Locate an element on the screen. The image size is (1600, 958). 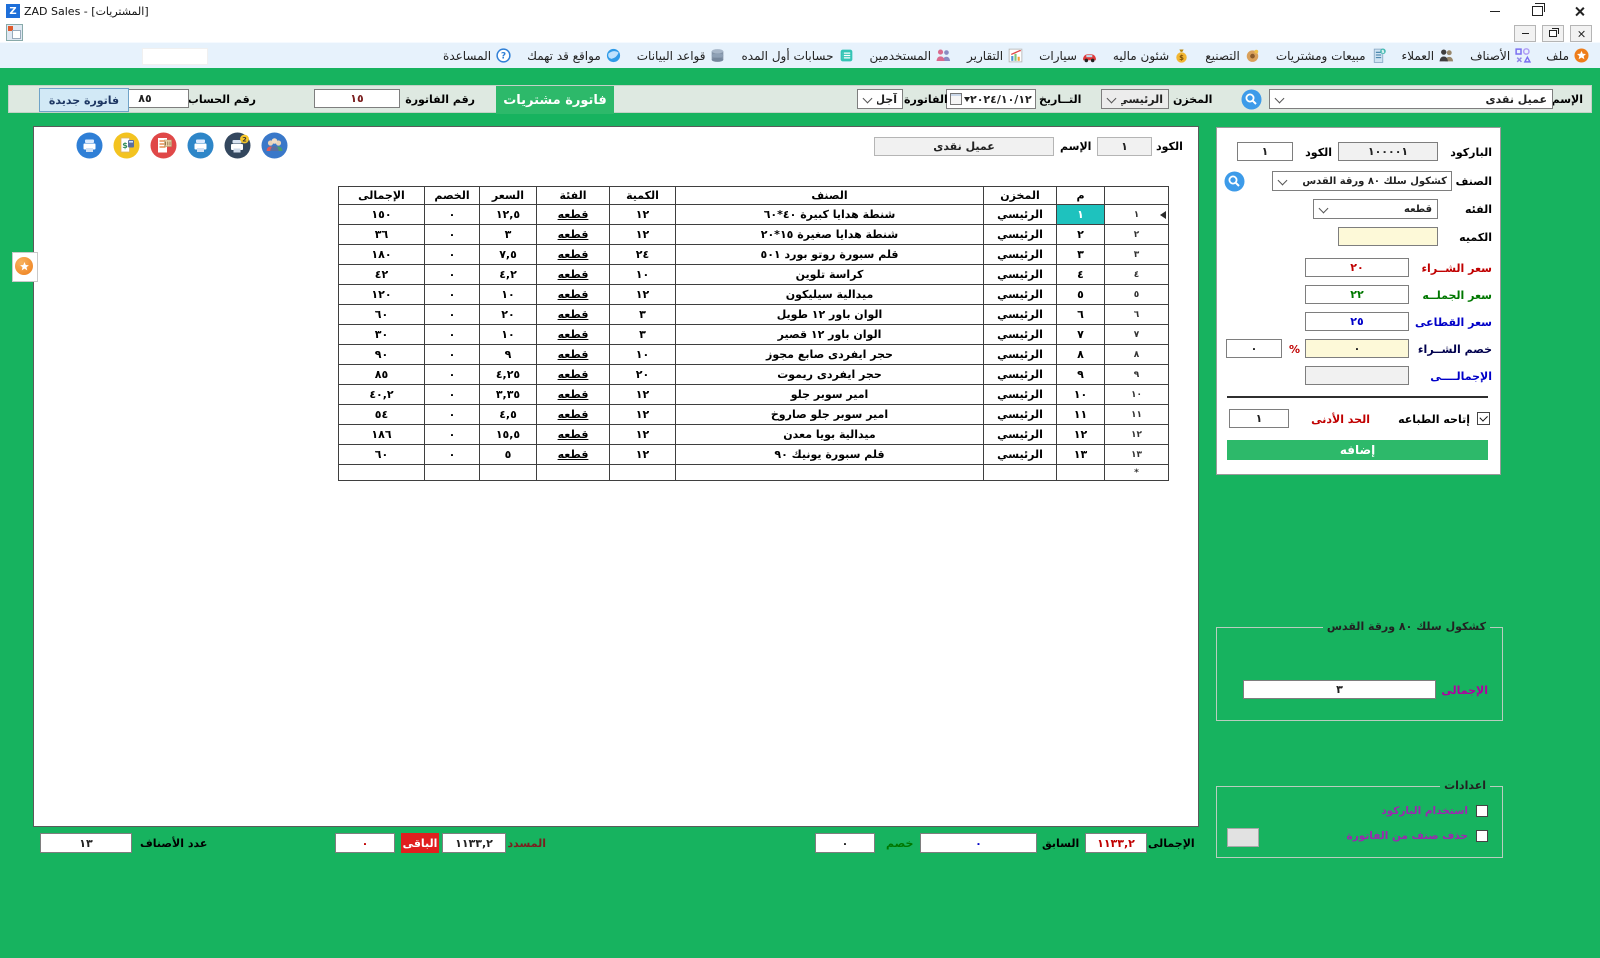
cell-num: ٣ is located at coordinates (1080, 254).